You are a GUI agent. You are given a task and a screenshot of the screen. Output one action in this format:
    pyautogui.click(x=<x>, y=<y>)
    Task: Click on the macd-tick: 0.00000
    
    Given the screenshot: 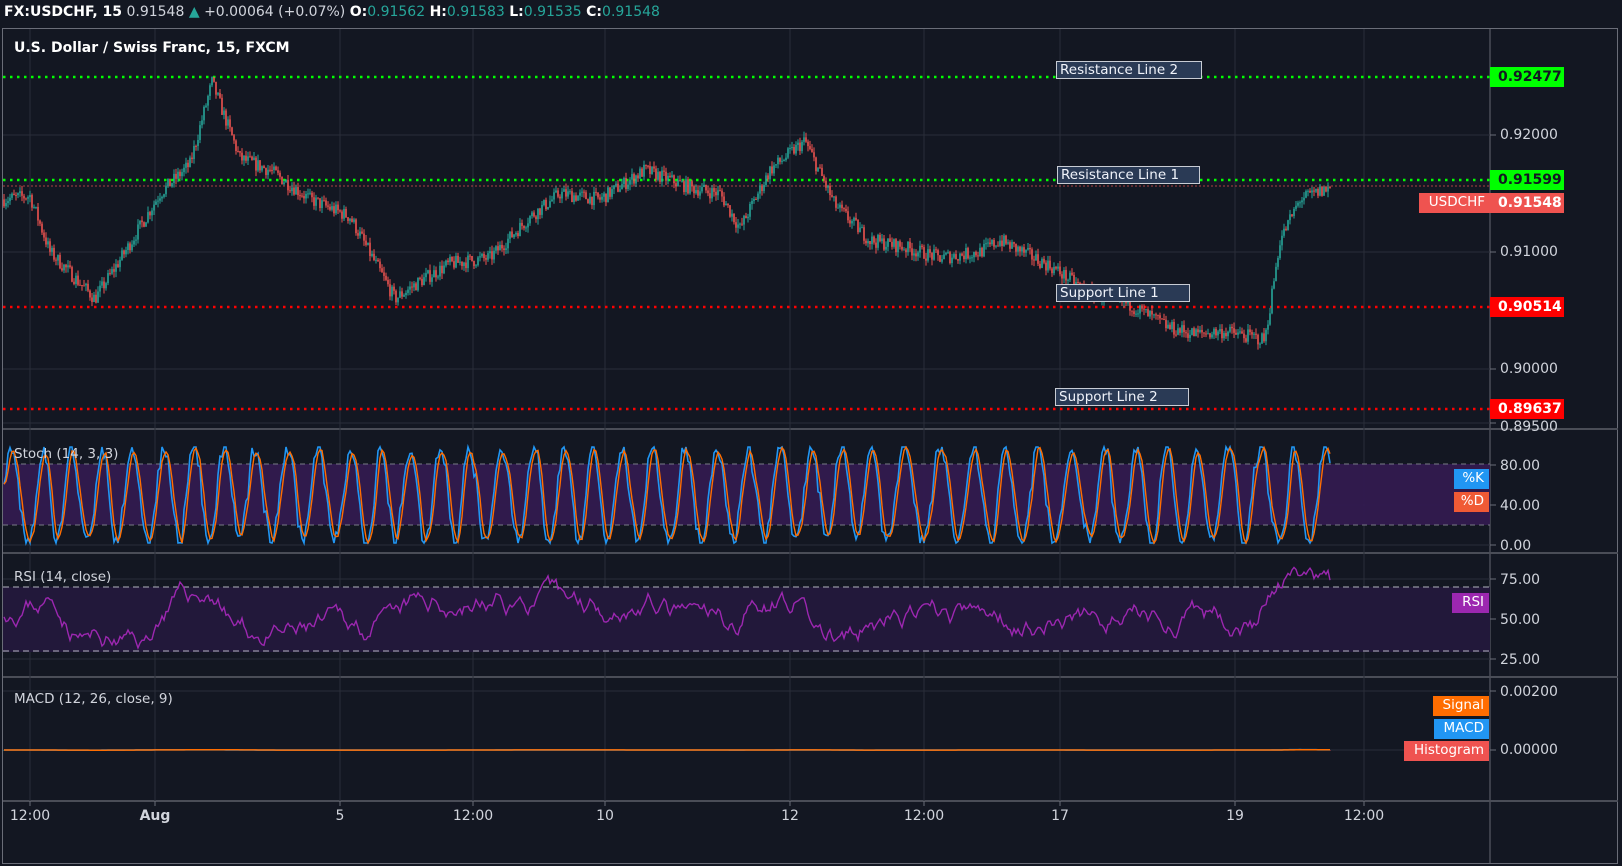 What is the action you would take?
    pyautogui.click(x=1529, y=750)
    